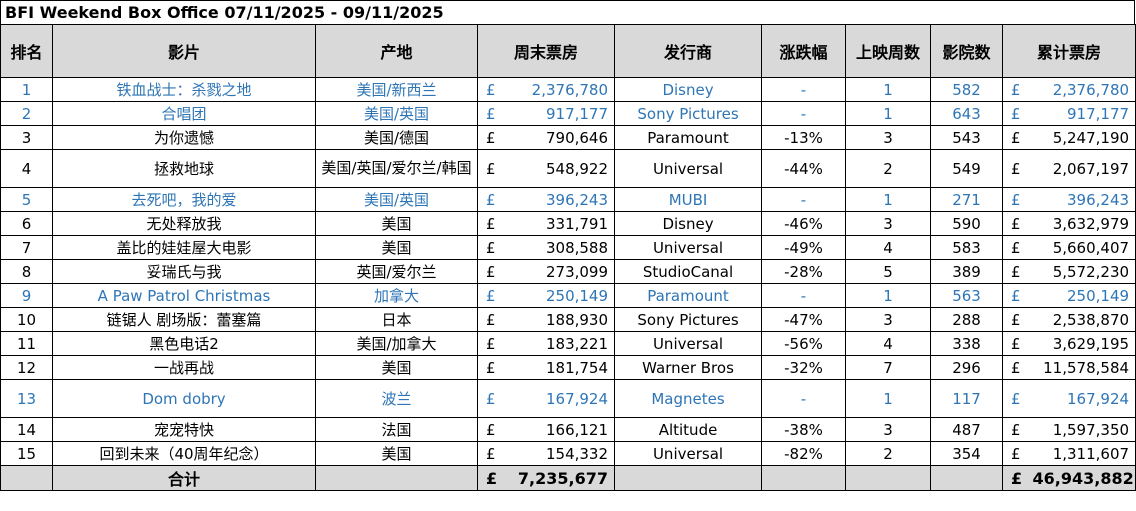 This screenshot has width=1136, height=511. I want to click on cell-distributor: Warner Bros, so click(688, 367).